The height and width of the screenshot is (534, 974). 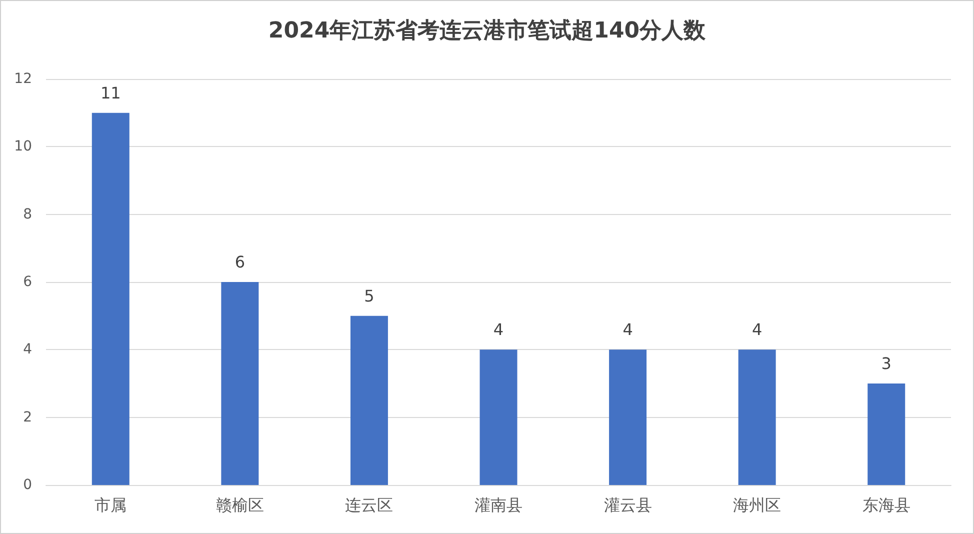 I want to click on data-label: 3, so click(x=886, y=363).